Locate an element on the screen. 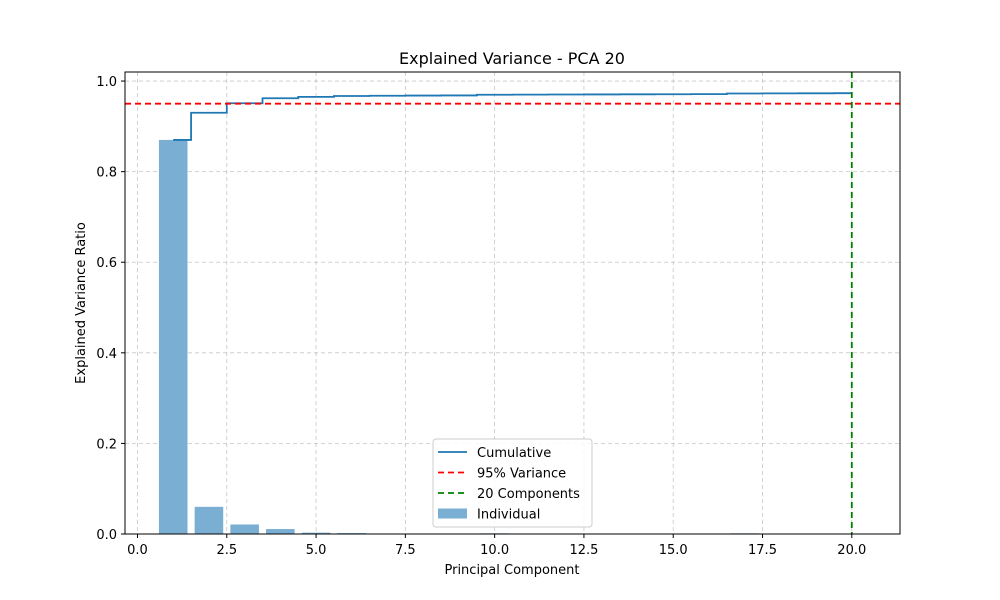 The height and width of the screenshot is (600, 1000). x-tick-label: 0.0 is located at coordinates (137, 550).